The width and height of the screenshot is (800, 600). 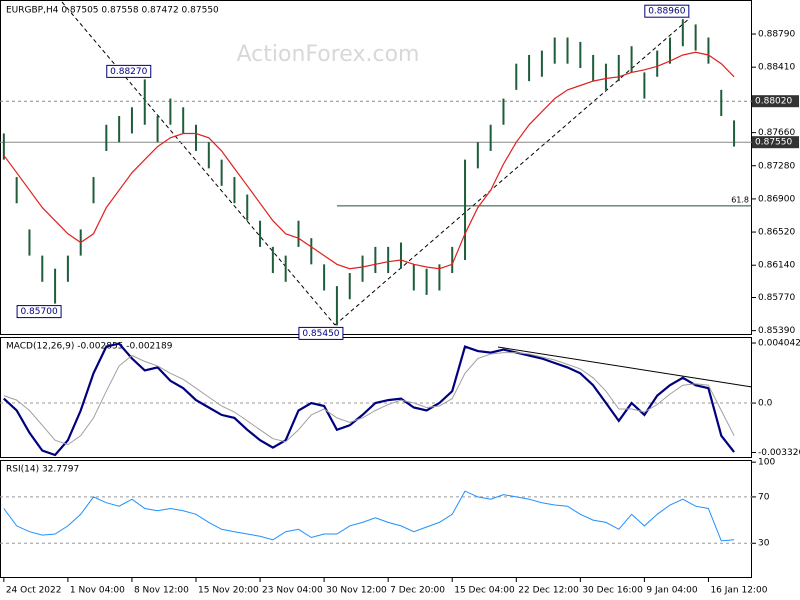 What do you see at coordinates (779, 344) in the screenshot?
I see `y-tick-label: 0.004042` at bounding box center [779, 344].